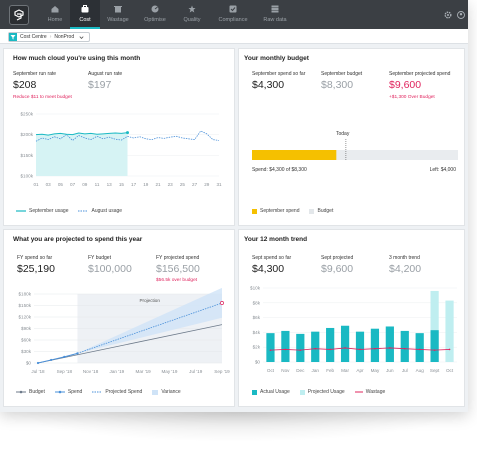  What do you see at coordinates (118, 14) in the screenshot?
I see `nav-wastage: Wastage` at bounding box center [118, 14].